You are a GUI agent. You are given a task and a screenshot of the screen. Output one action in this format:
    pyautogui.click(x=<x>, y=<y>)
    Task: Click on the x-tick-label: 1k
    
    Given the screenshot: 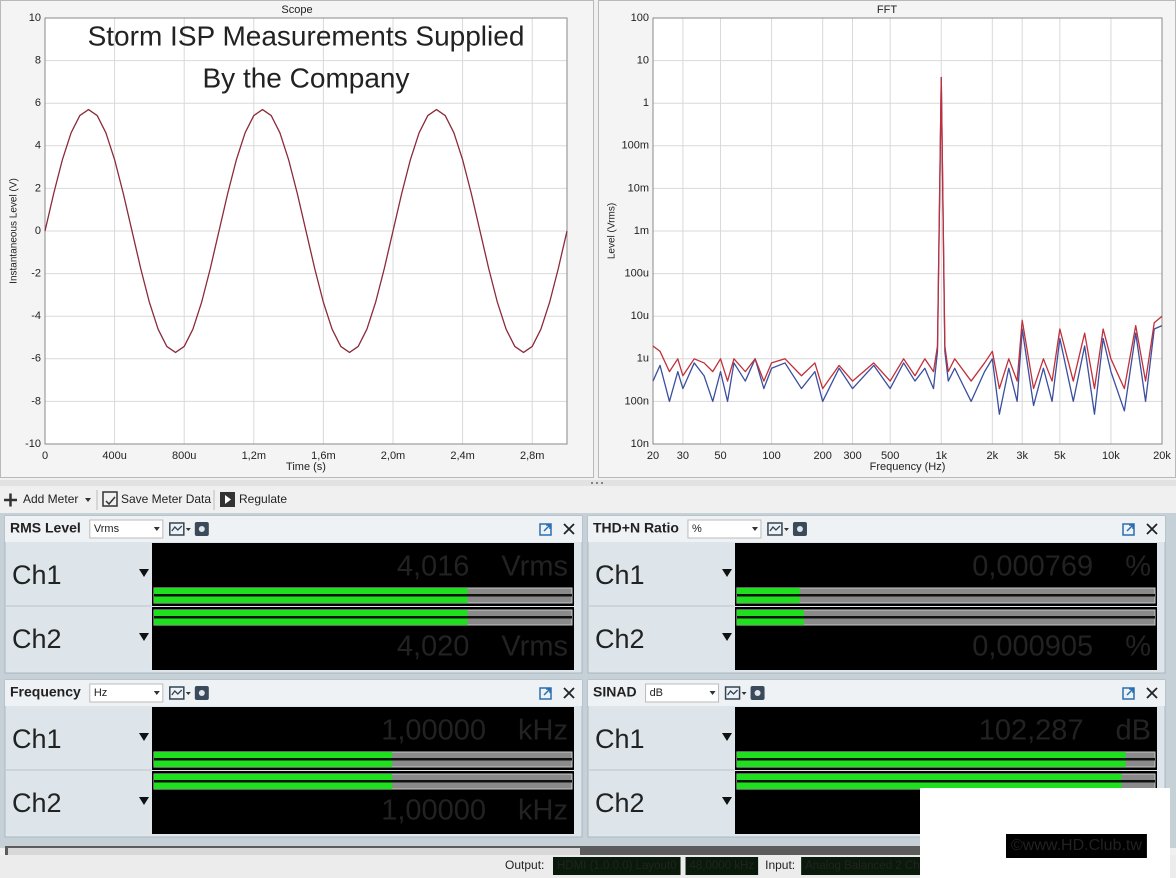 What is the action you would take?
    pyautogui.click(x=941, y=456)
    